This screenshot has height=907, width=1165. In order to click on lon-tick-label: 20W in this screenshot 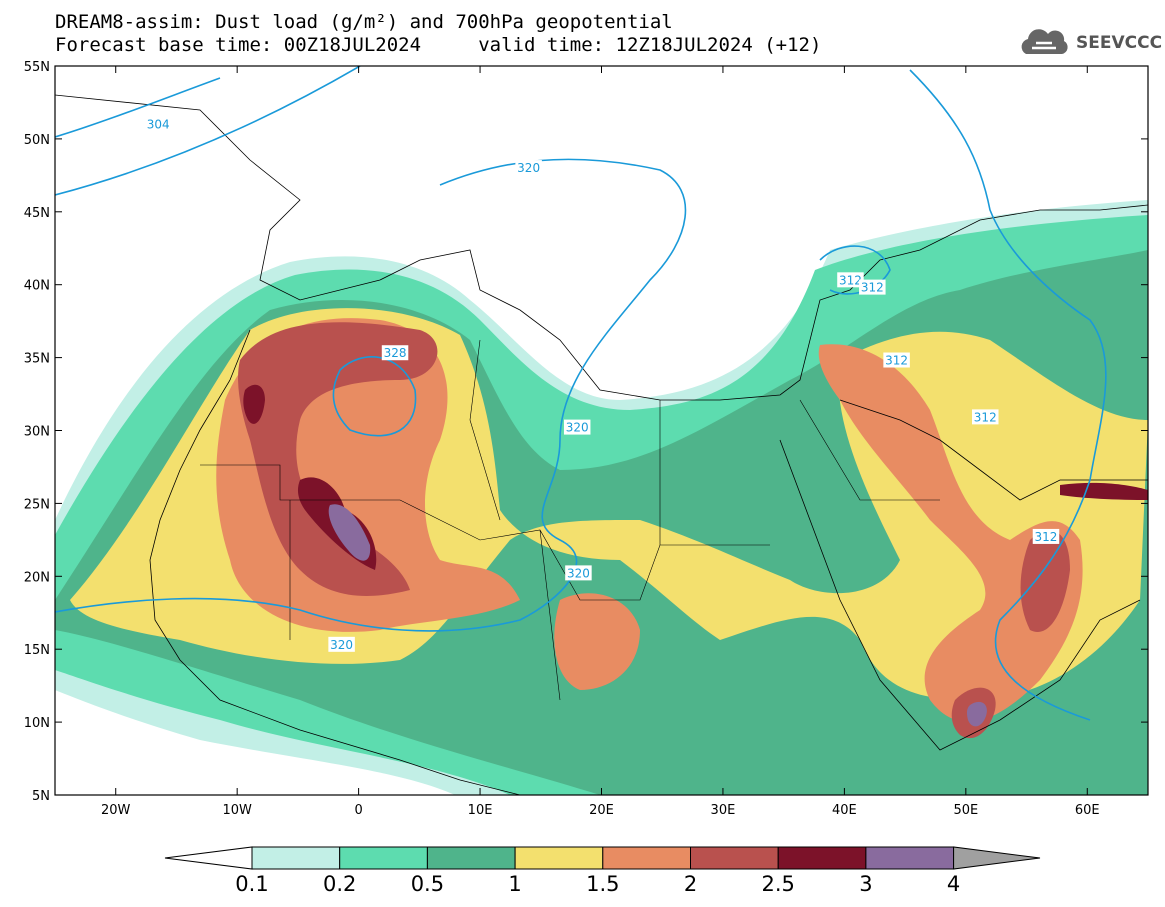, I will do `click(116, 810)`.